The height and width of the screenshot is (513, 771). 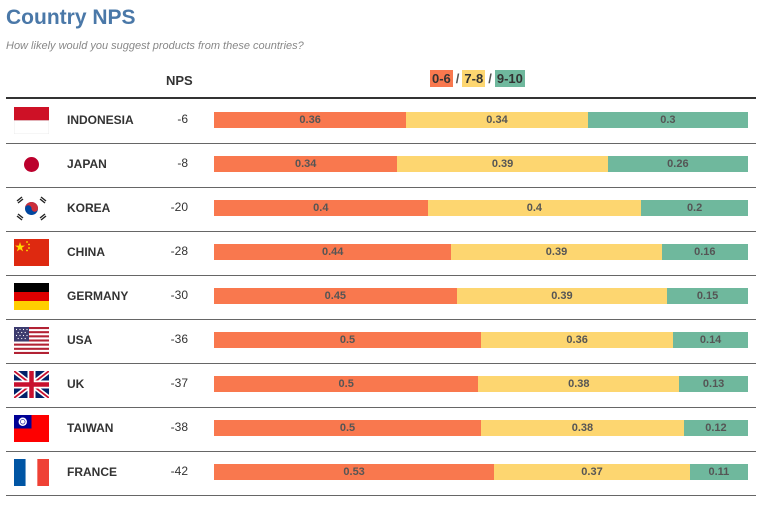 I want to click on bar-segment-9-10: 0.15, so click(x=707, y=296).